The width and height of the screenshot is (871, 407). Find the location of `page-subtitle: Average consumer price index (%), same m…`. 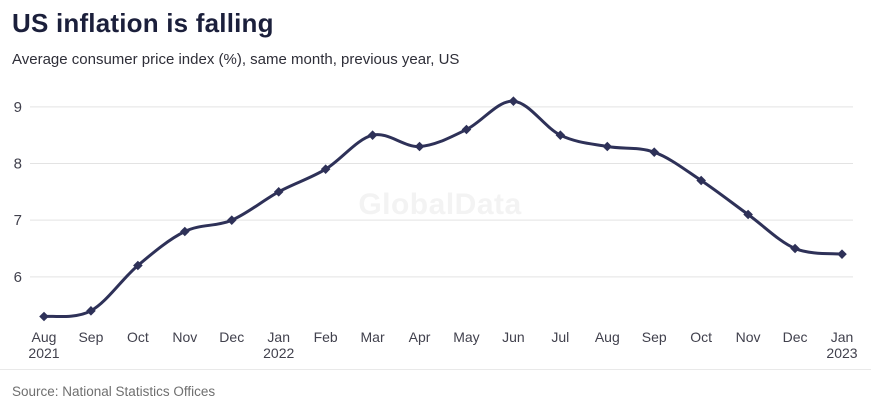

page-subtitle: Average consumer price index (%), same m… is located at coordinates (236, 59).